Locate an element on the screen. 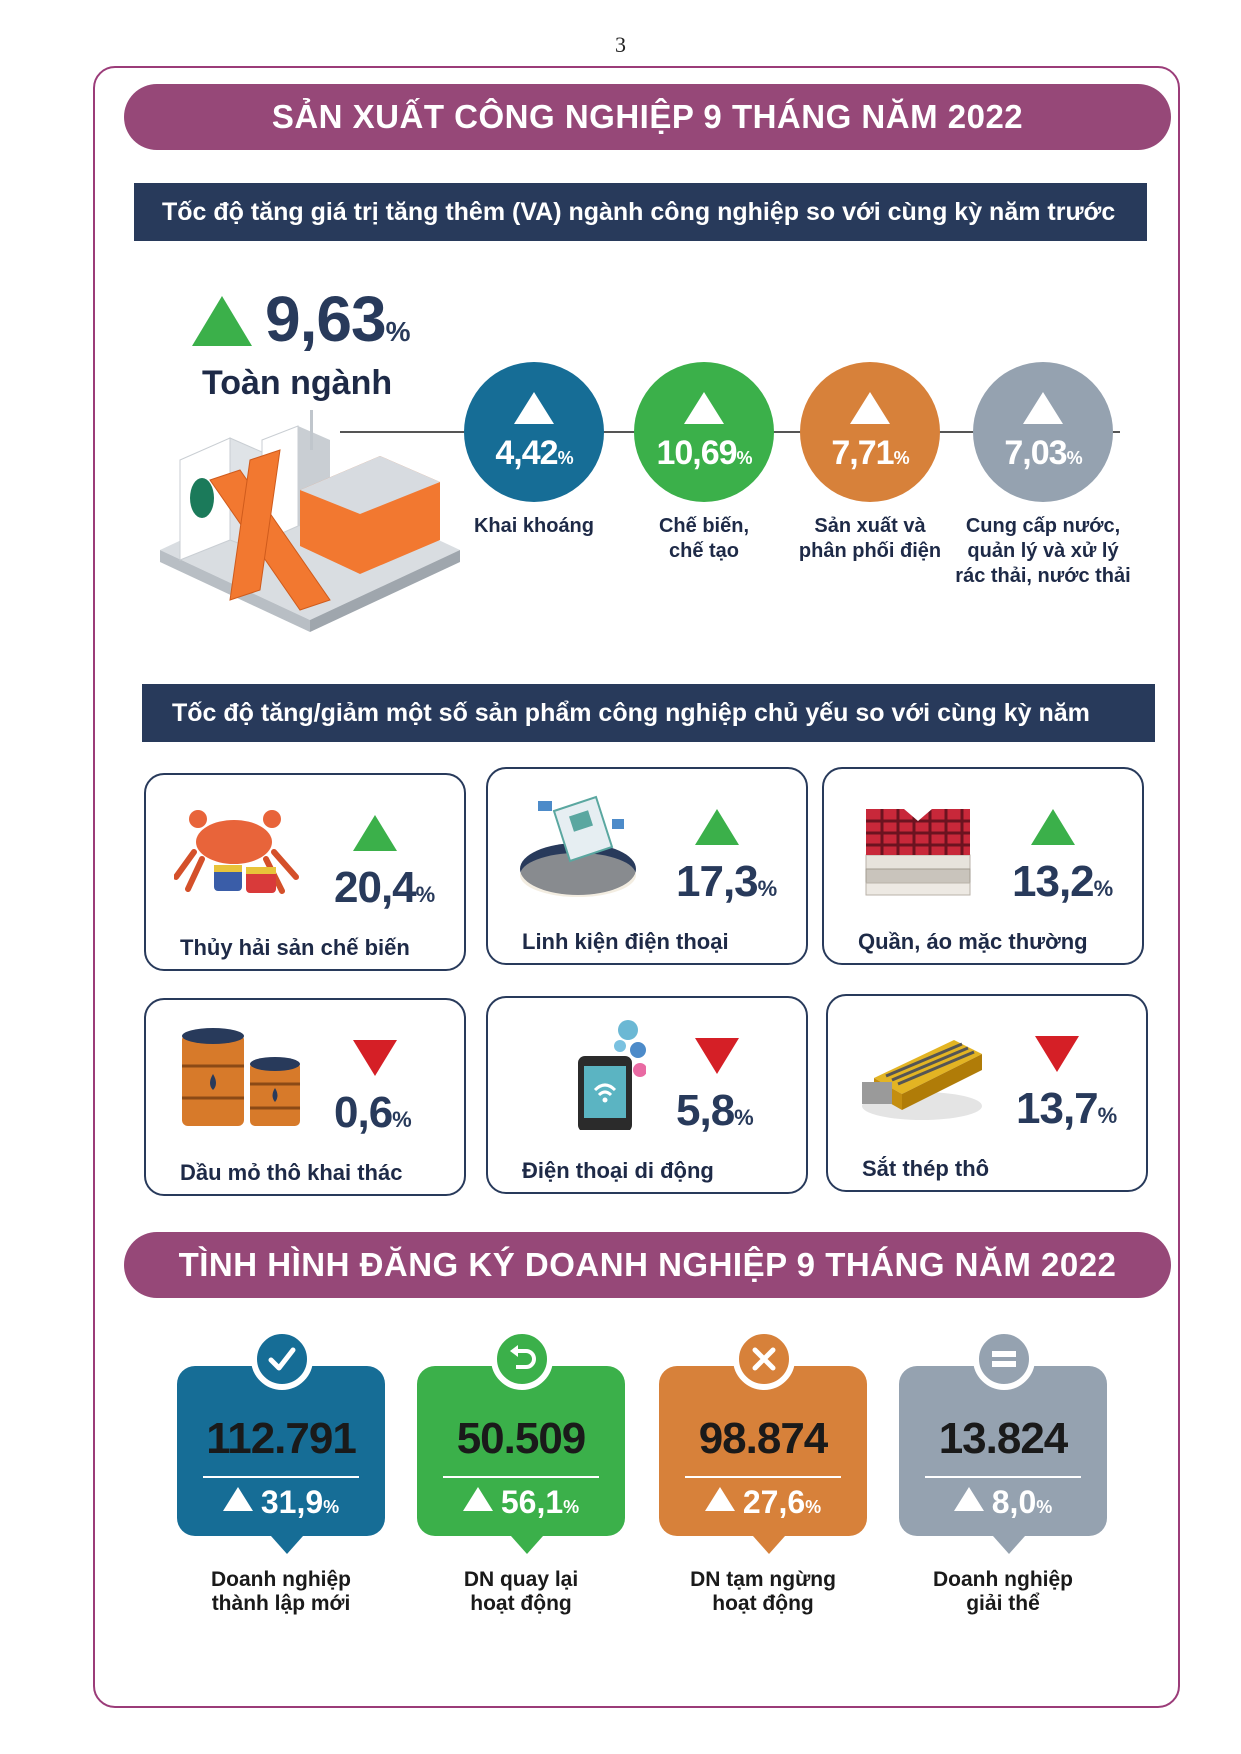 Image resolution: width=1241 pixels, height=1754 pixels. product-label: Điện thoại di động is located at coordinates (618, 1170).